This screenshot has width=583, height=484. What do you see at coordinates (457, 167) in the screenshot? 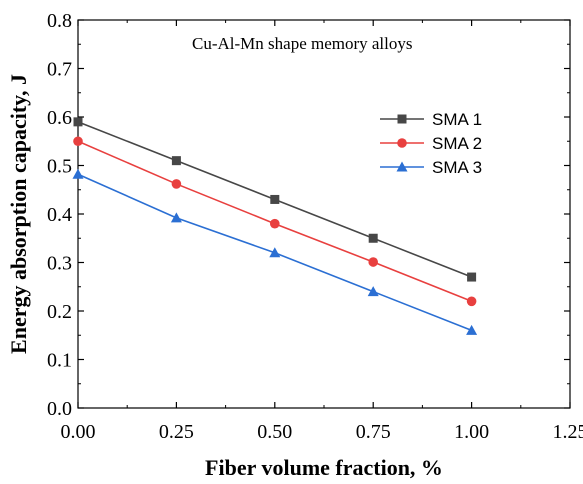
I see `legend-label: SMA 3` at bounding box center [457, 167].